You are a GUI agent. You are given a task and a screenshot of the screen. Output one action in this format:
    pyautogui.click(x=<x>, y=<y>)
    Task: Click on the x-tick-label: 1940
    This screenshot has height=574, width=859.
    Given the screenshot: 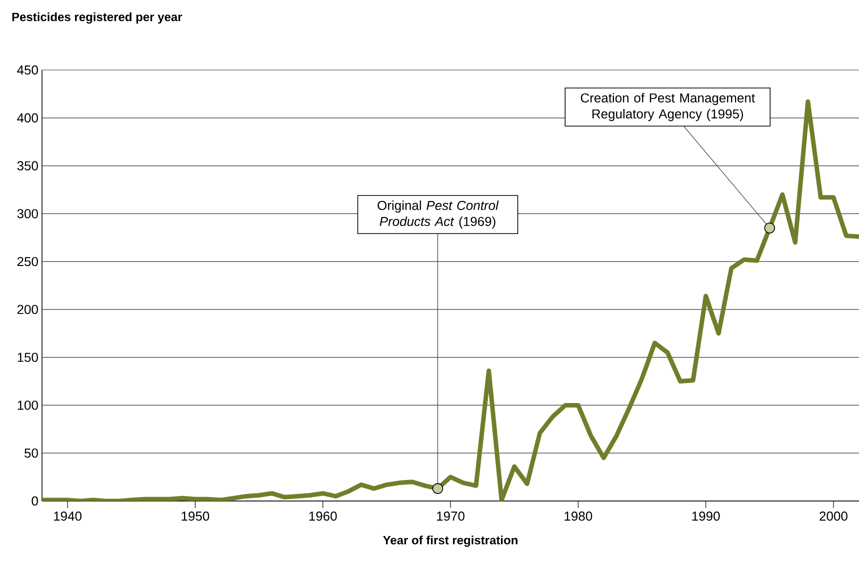 What is the action you would take?
    pyautogui.click(x=68, y=516)
    